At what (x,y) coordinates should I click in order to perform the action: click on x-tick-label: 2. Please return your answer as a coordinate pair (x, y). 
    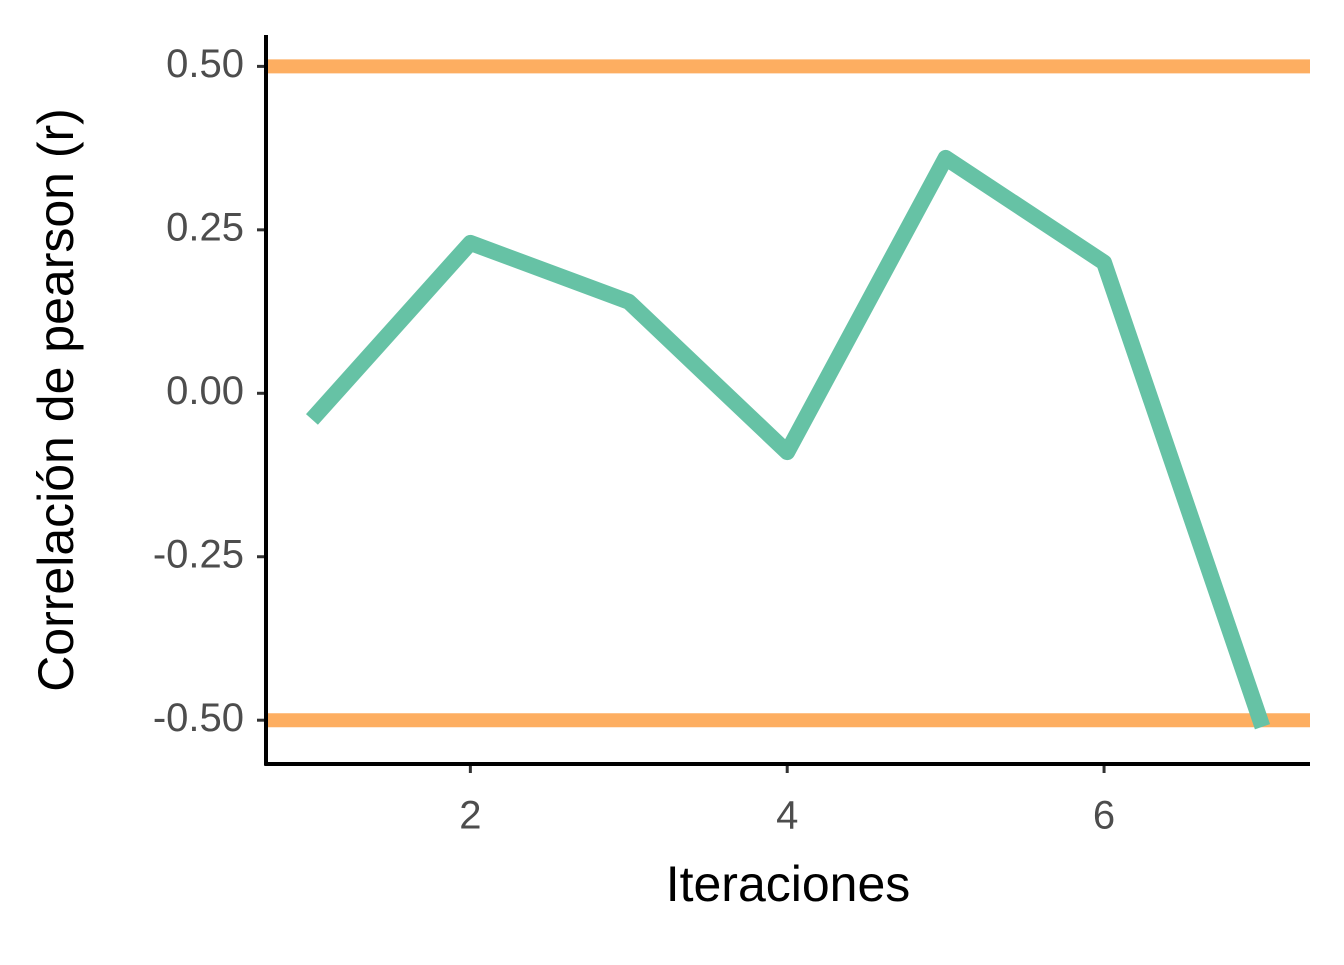
    Looking at the image, I should click on (470, 816).